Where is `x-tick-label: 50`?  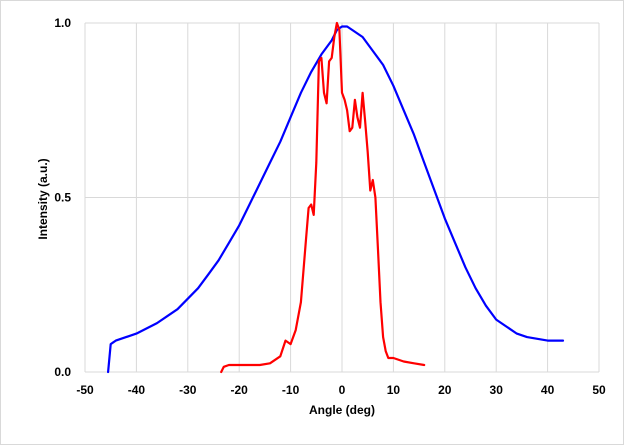
x-tick-label: 50 is located at coordinates (599, 390).